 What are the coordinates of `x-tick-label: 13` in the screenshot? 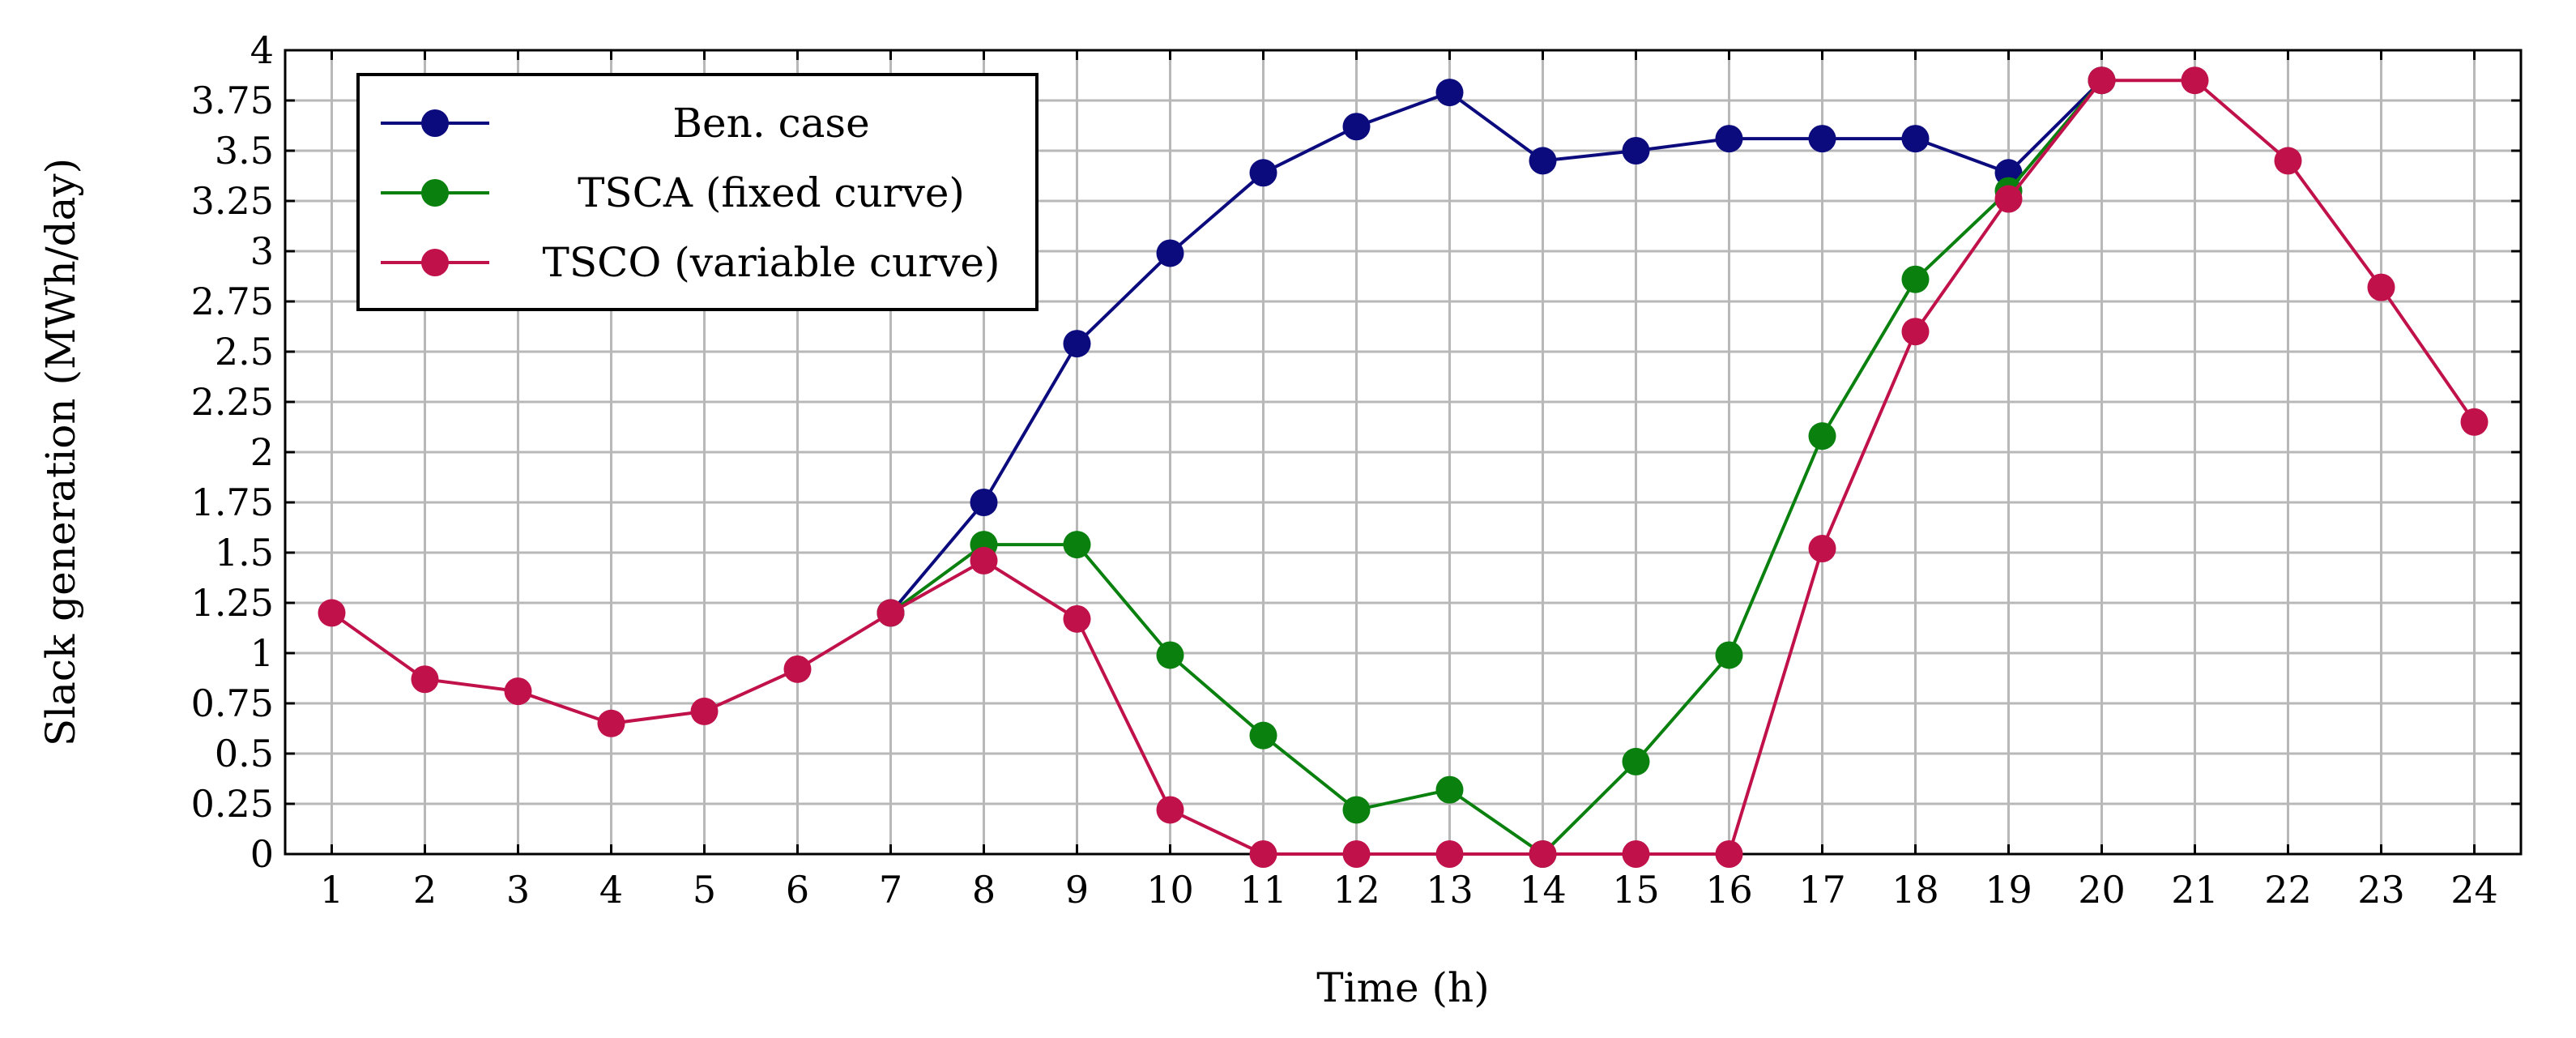 It's located at (1450, 890).